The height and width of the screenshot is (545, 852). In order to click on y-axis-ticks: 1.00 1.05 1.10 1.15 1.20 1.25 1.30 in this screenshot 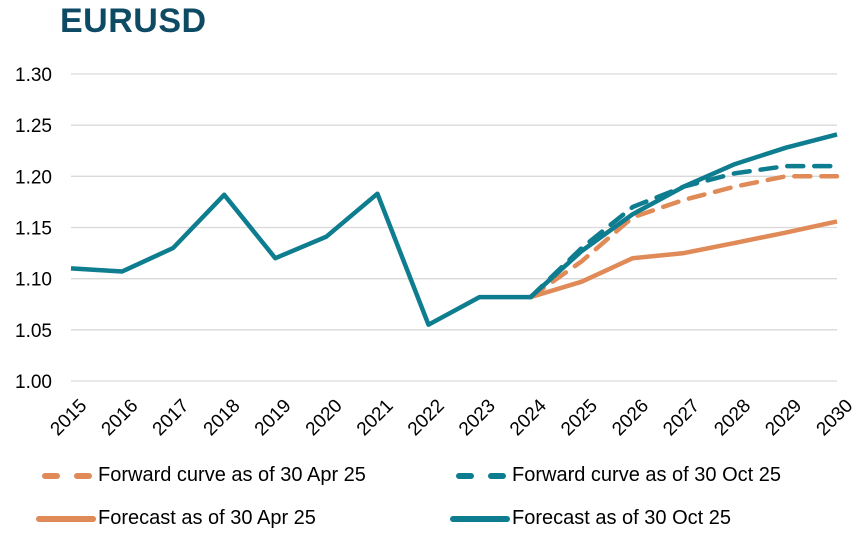, I will do `click(33, 229)`.